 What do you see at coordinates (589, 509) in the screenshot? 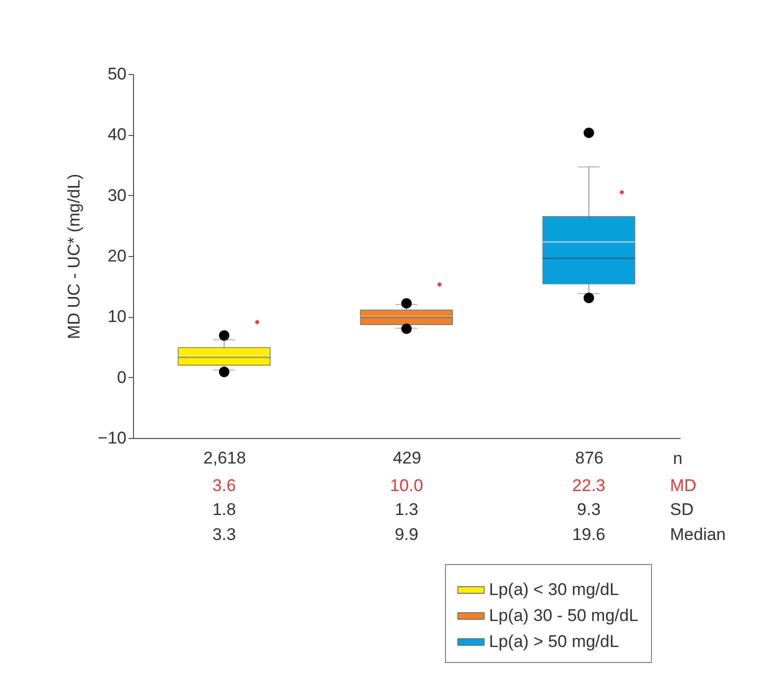
I see `text: 9.3` at bounding box center [589, 509].